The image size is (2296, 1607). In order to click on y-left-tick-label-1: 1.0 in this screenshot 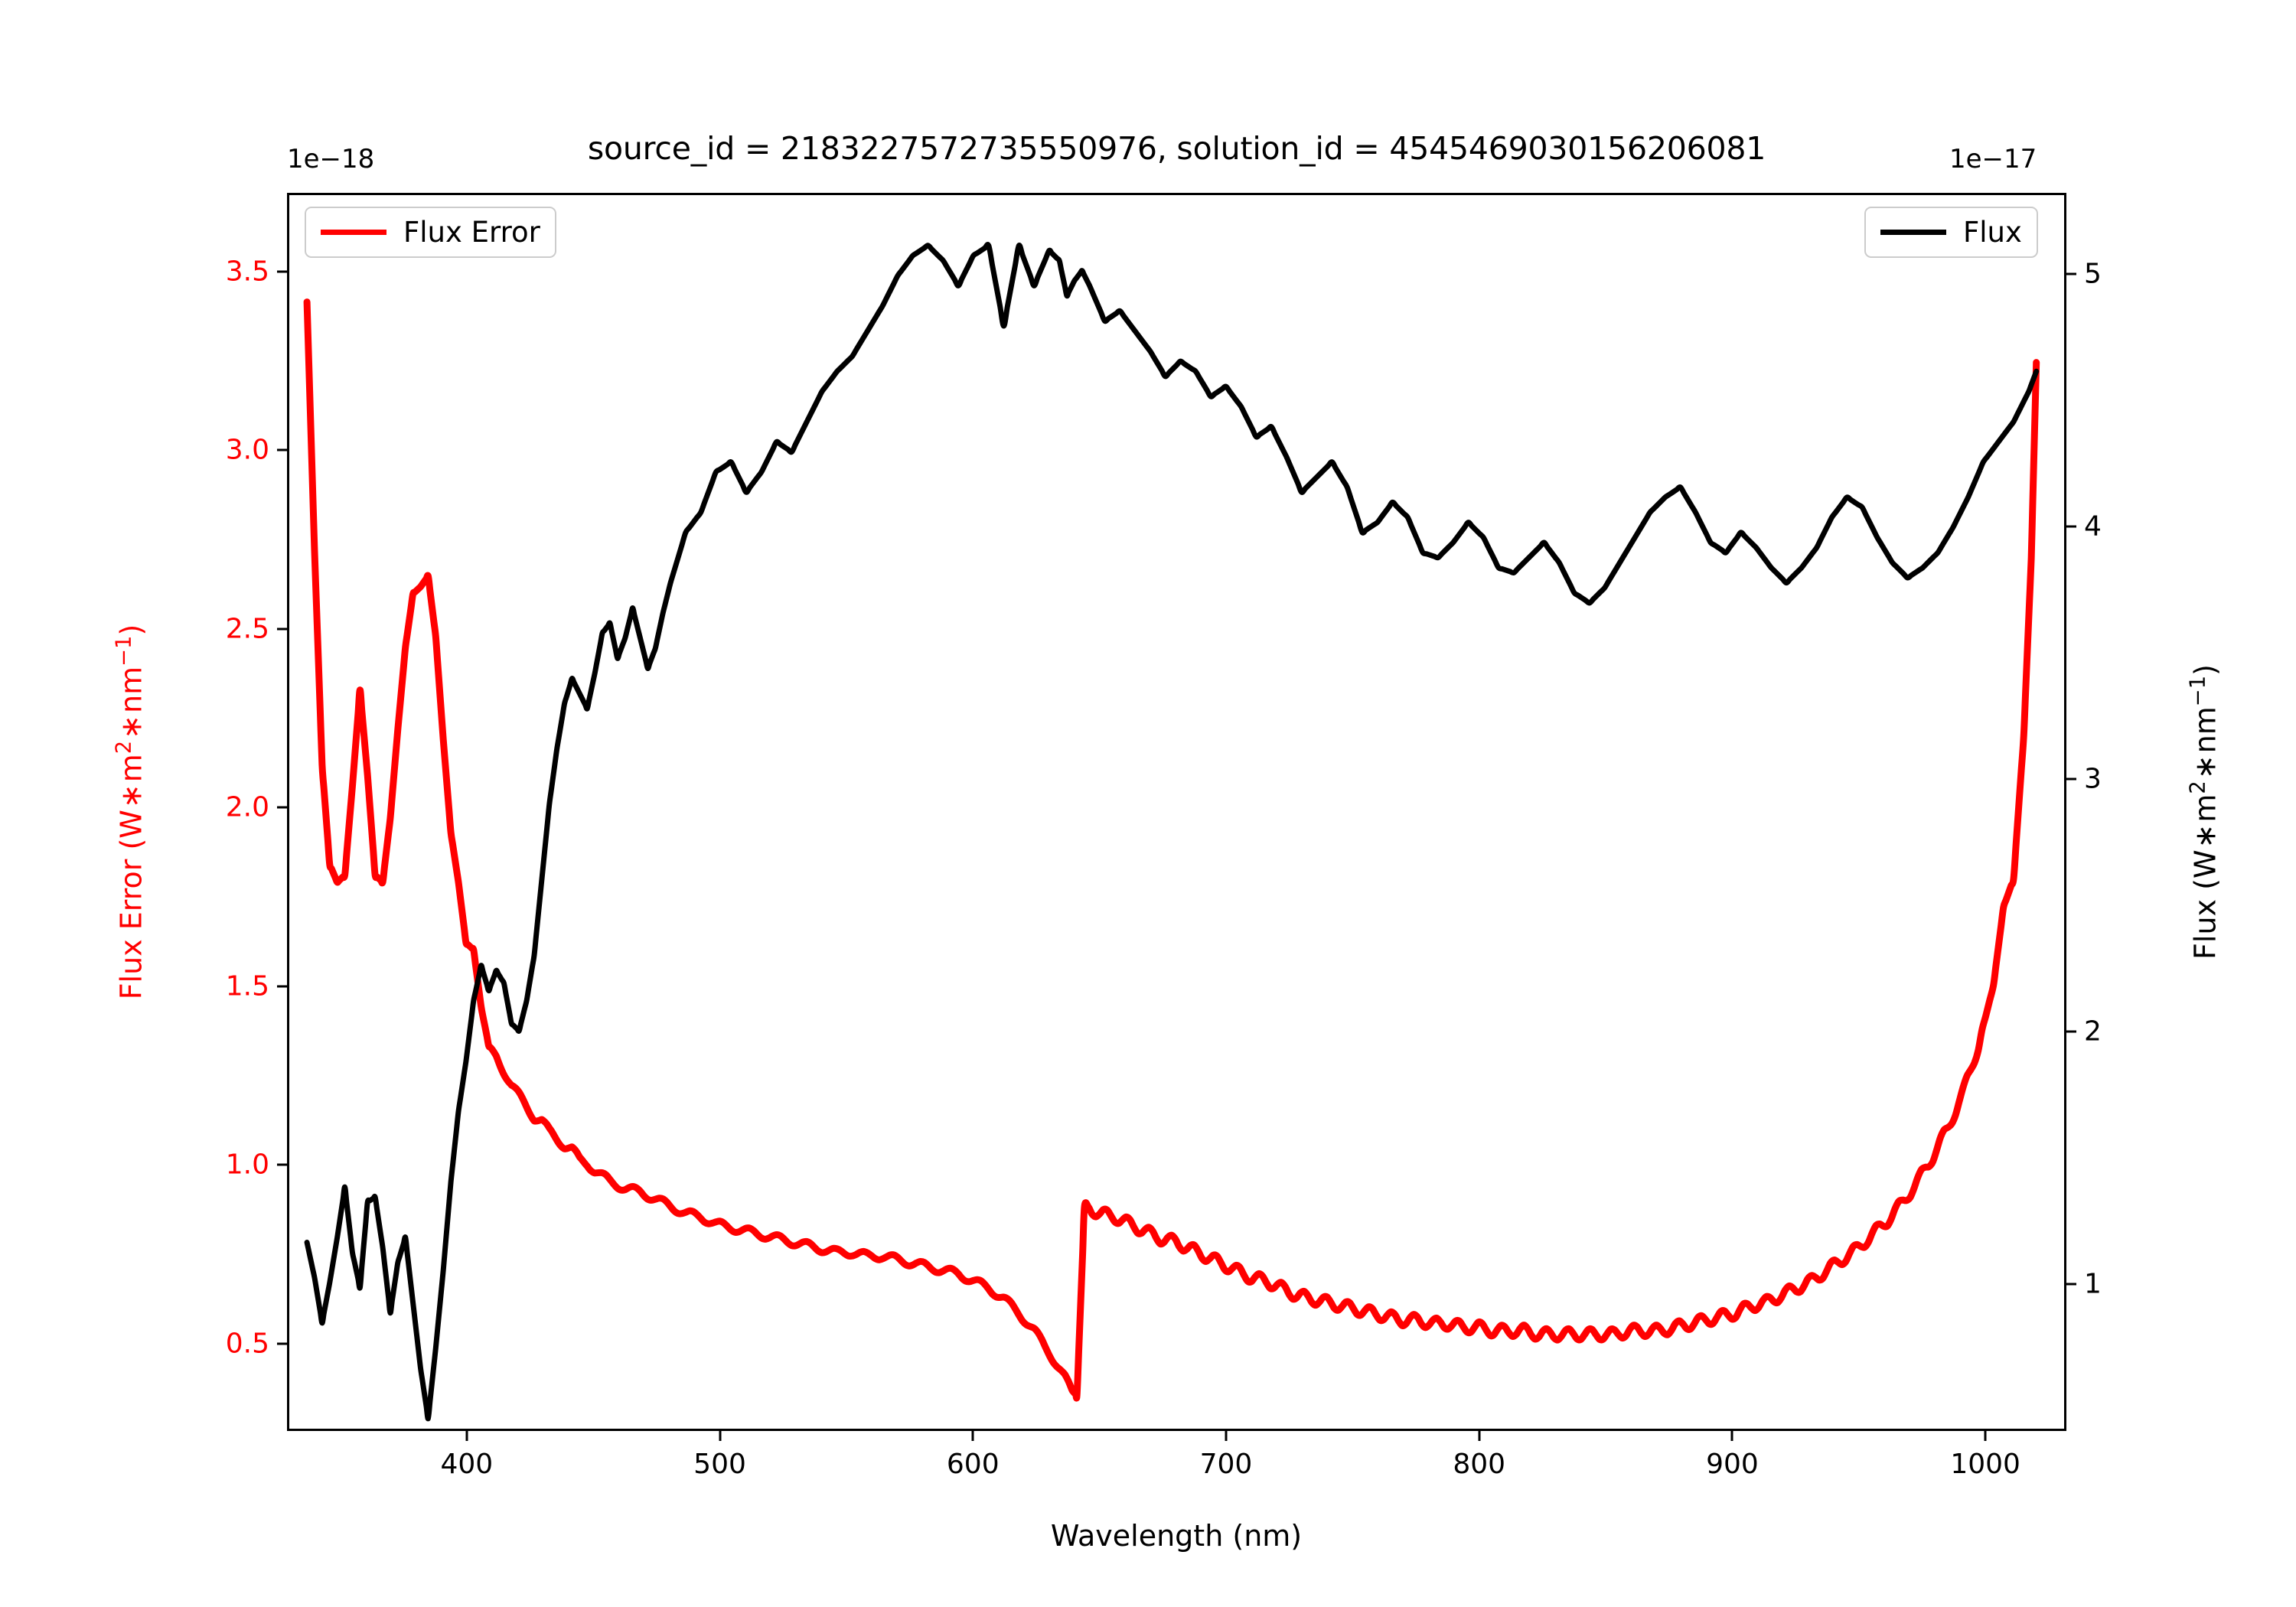, I will do `click(247, 1165)`.